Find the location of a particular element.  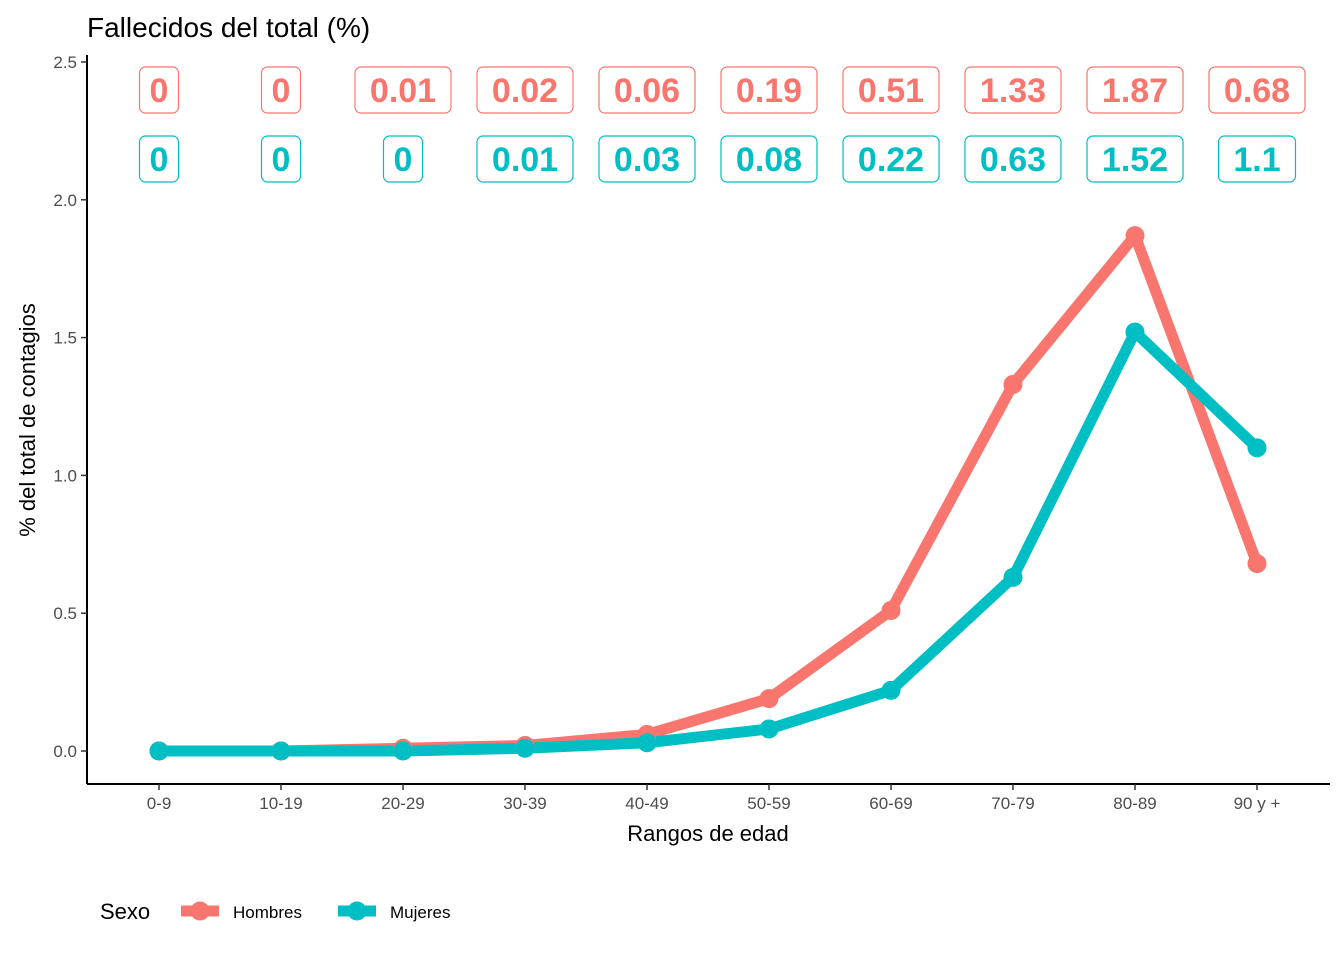

data-label-text: 0.63 is located at coordinates (1013, 160).